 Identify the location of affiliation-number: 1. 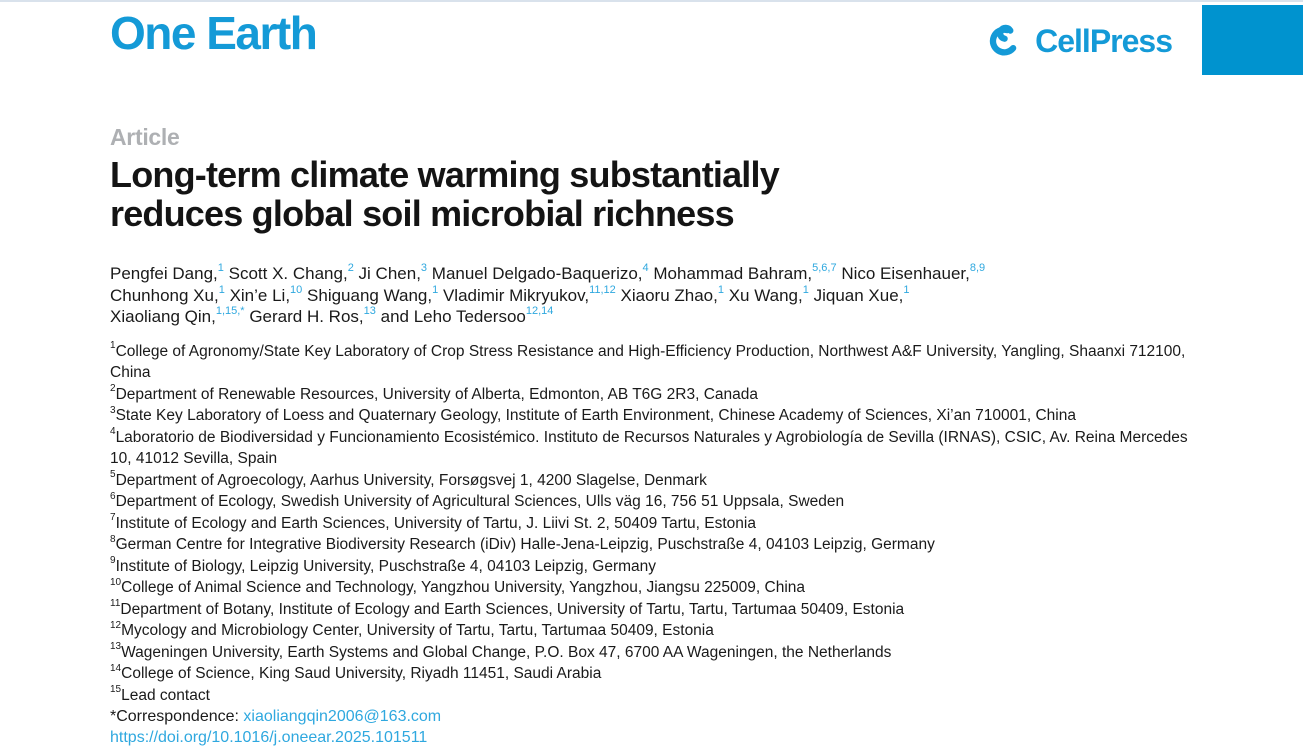
(113, 346).